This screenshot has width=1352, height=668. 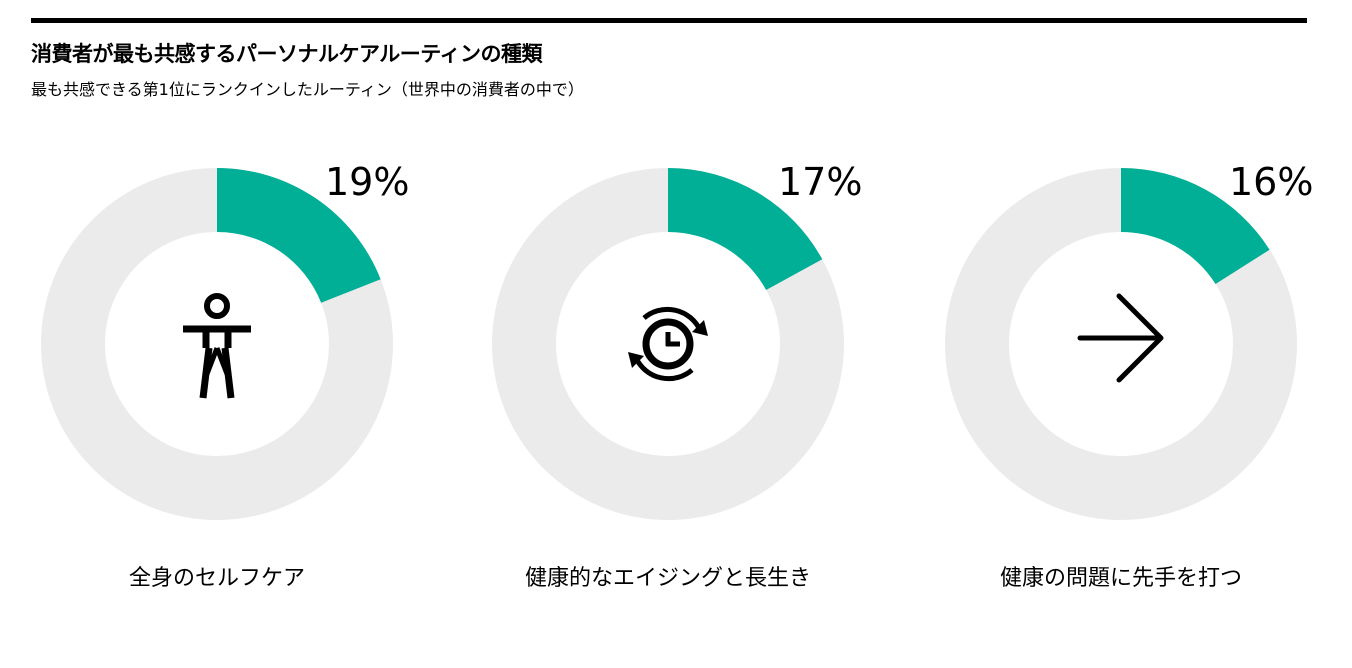 I want to click on clock-cycle-icon, so click(x=668, y=344).